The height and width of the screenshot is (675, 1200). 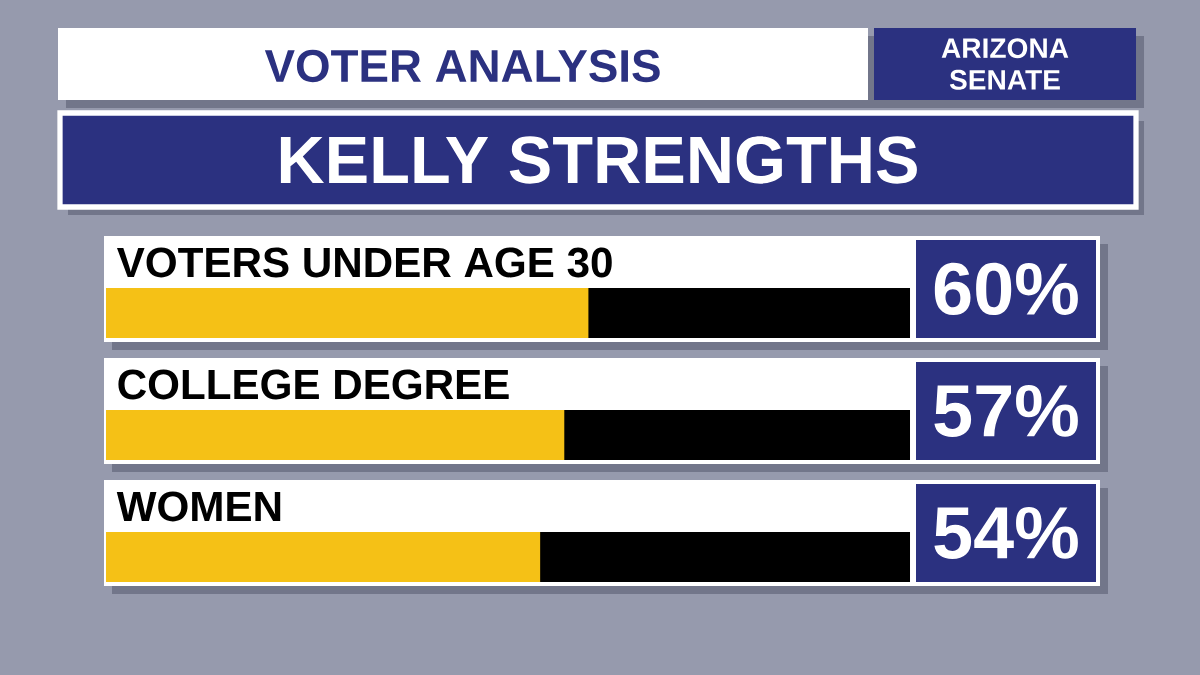 What do you see at coordinates (364, 262) in the screenshot?
I see `y-tick-label: VOTERS UNDER AGE 30` at bounding box center [364, 262].